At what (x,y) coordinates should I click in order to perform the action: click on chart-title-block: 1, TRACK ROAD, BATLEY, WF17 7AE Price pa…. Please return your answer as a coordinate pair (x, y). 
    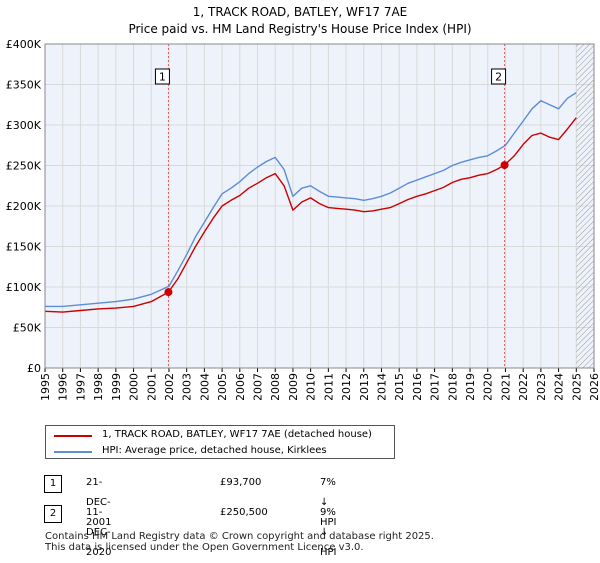
    Looking at the image, I should click on (300, 21).